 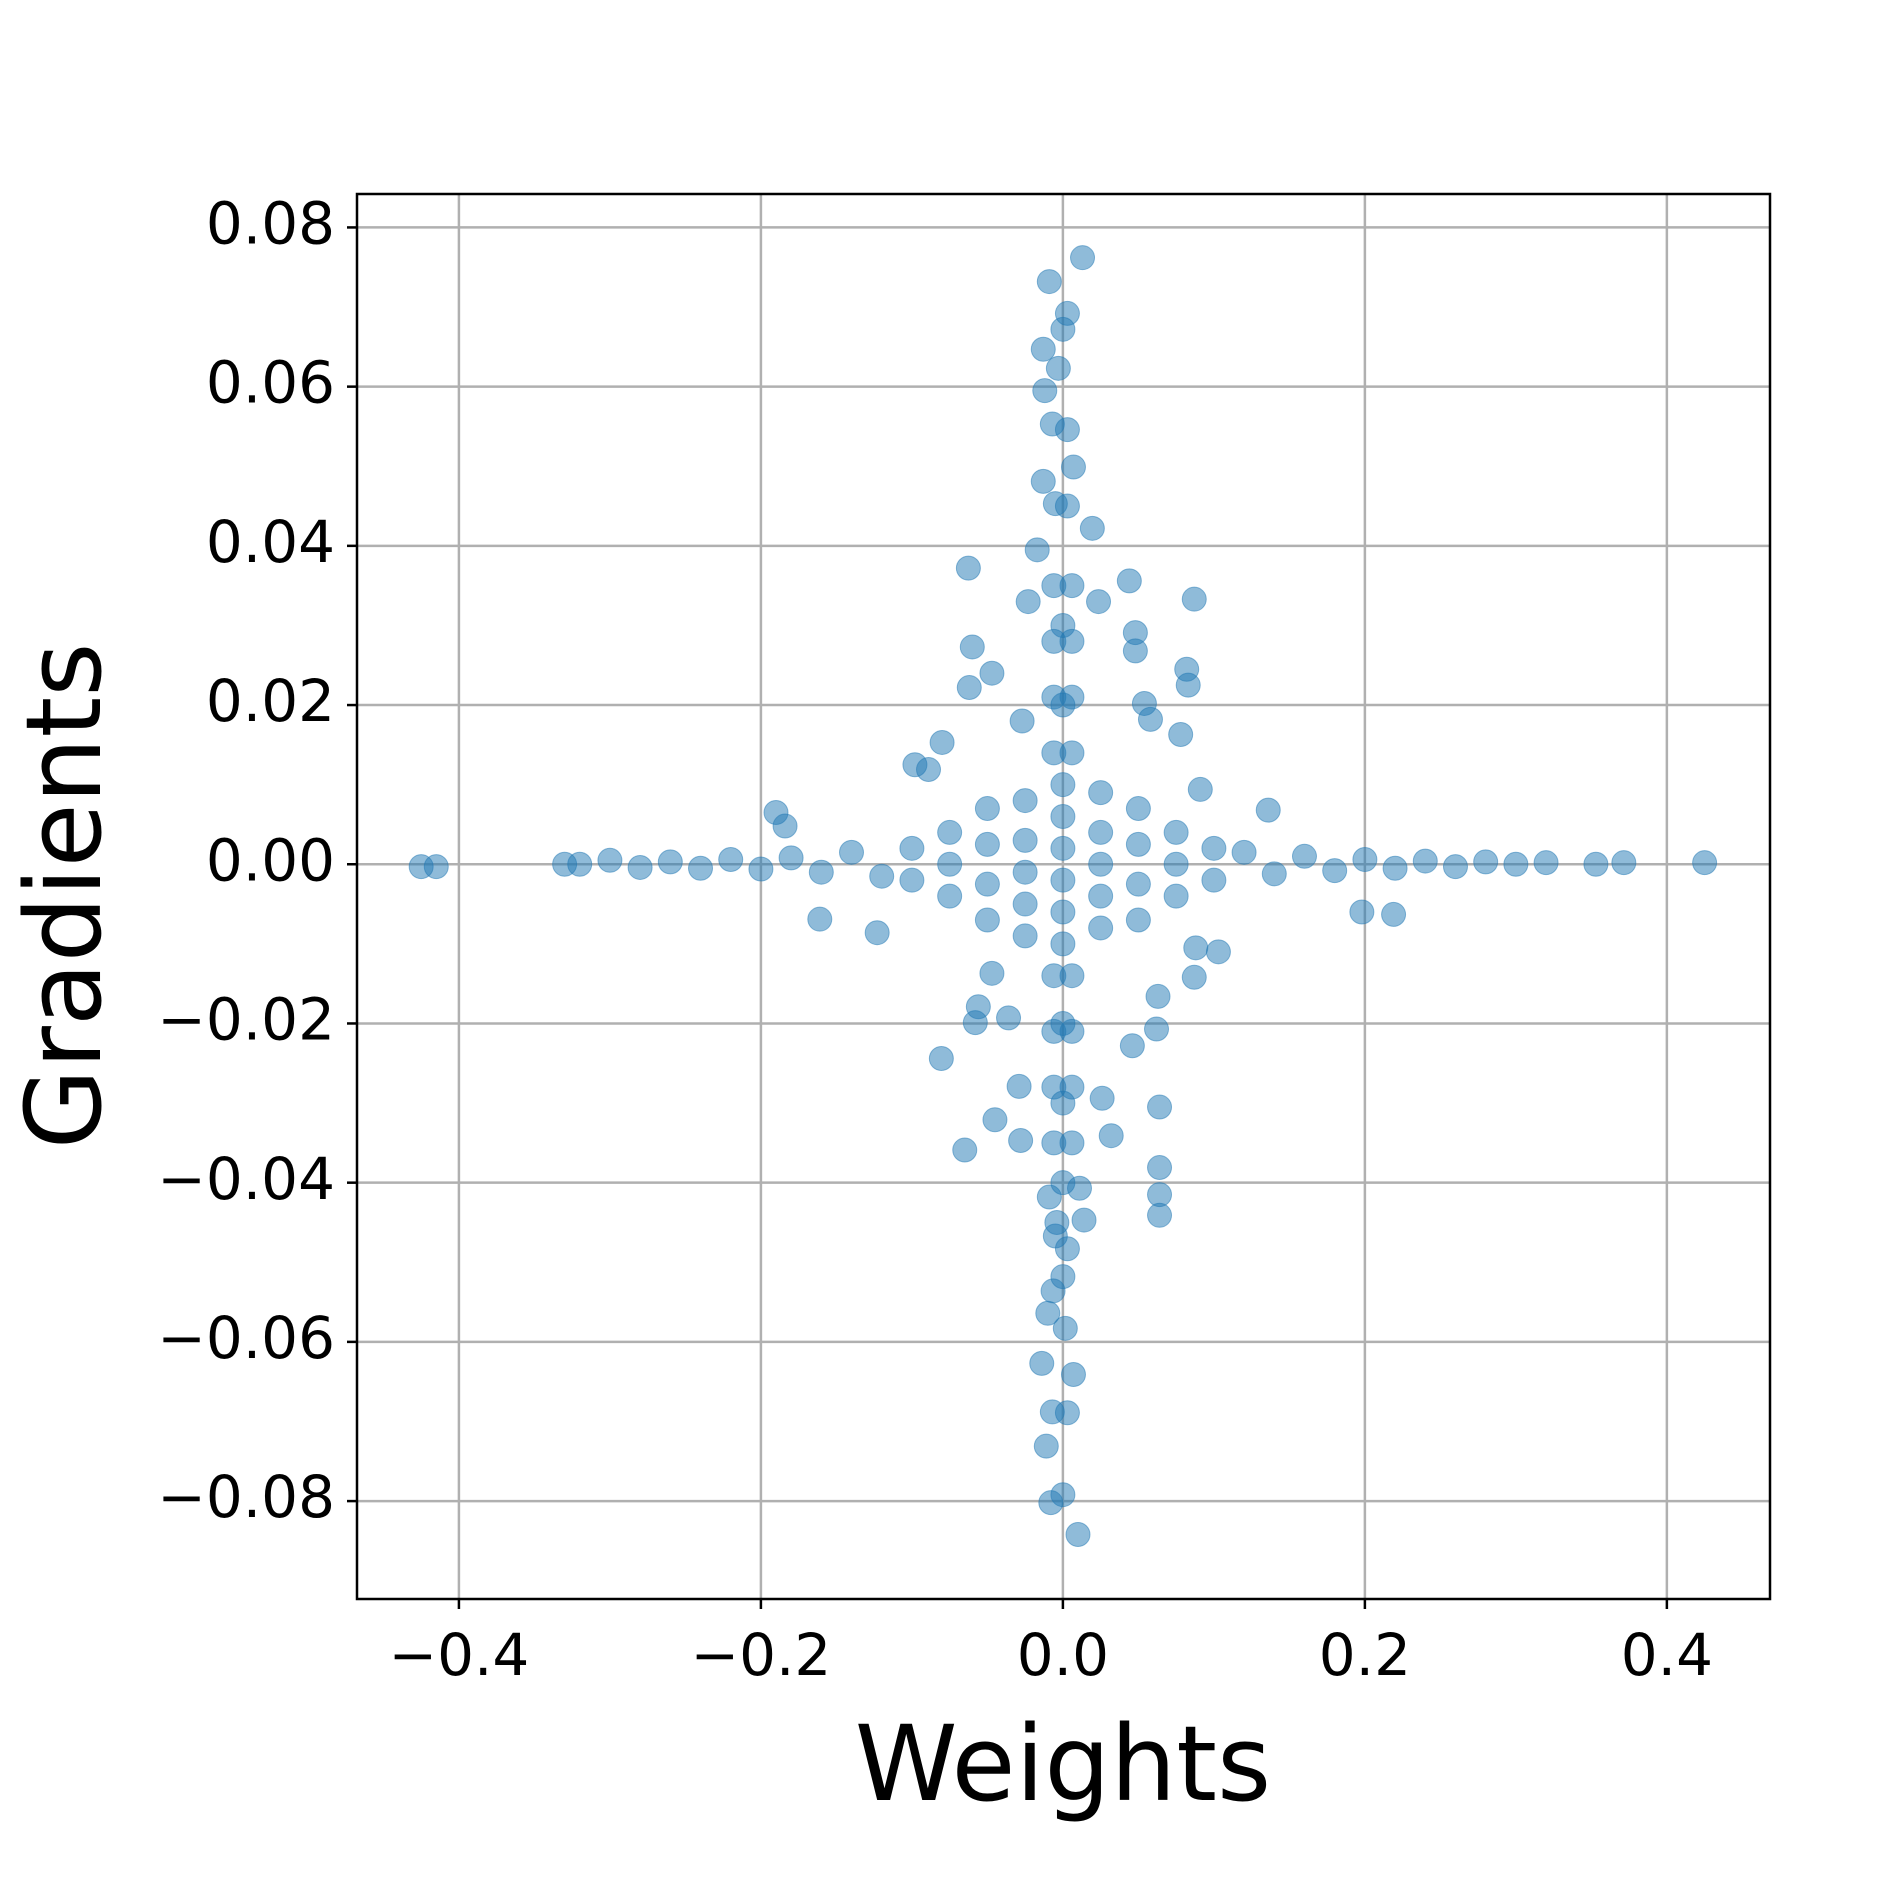 I want to click on x-axis-label: Weights, so click(x=1063, y=1764).